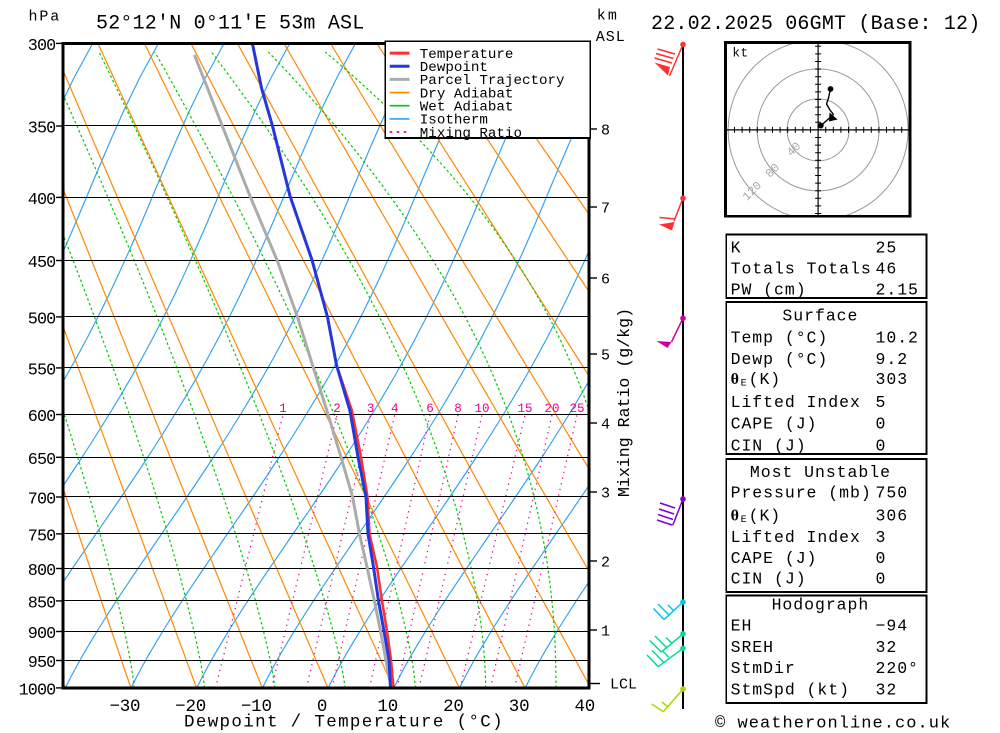 This screenshot has height=733, width=1000. What do you see at coordinates (740, 54) in the screenshot?
I see `svg-text: kt` at bounding box center [740, 54].